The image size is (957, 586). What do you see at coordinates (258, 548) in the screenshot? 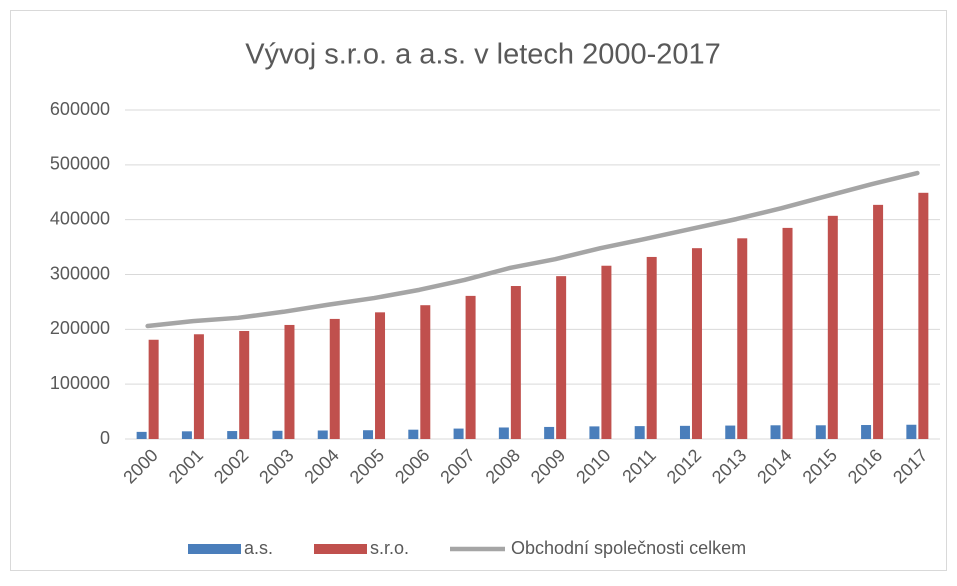
I see `legend-label: a.s.` at bounding box center [258, 548].